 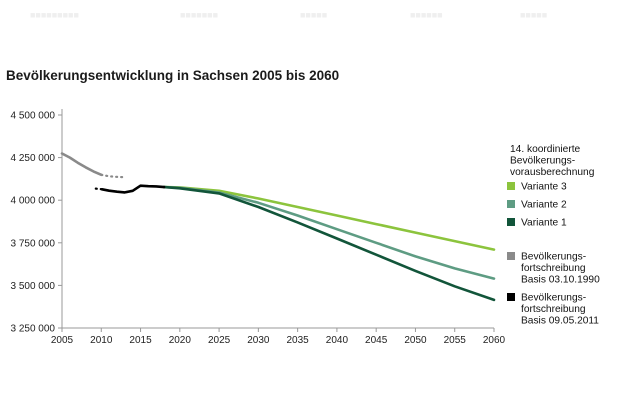 What do you see at coordinates (542, 161) in the screenshot?
I see `legend-heading: Bevölkerungs-` at bounding box center [542, 161].